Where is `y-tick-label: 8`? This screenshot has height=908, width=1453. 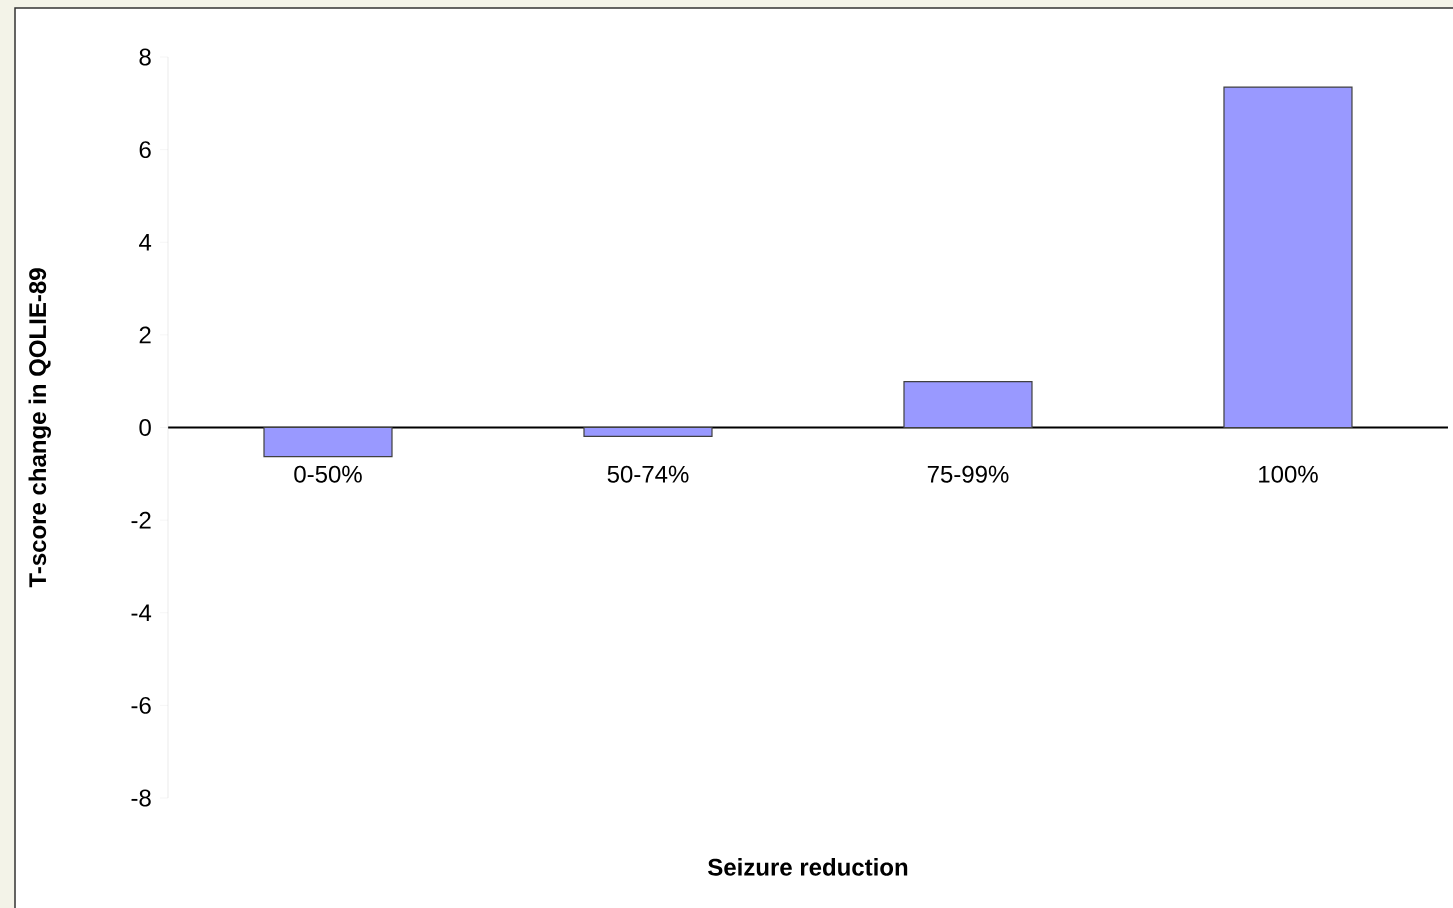 y-tick-label: 8 is located at coordinates (145, 57).